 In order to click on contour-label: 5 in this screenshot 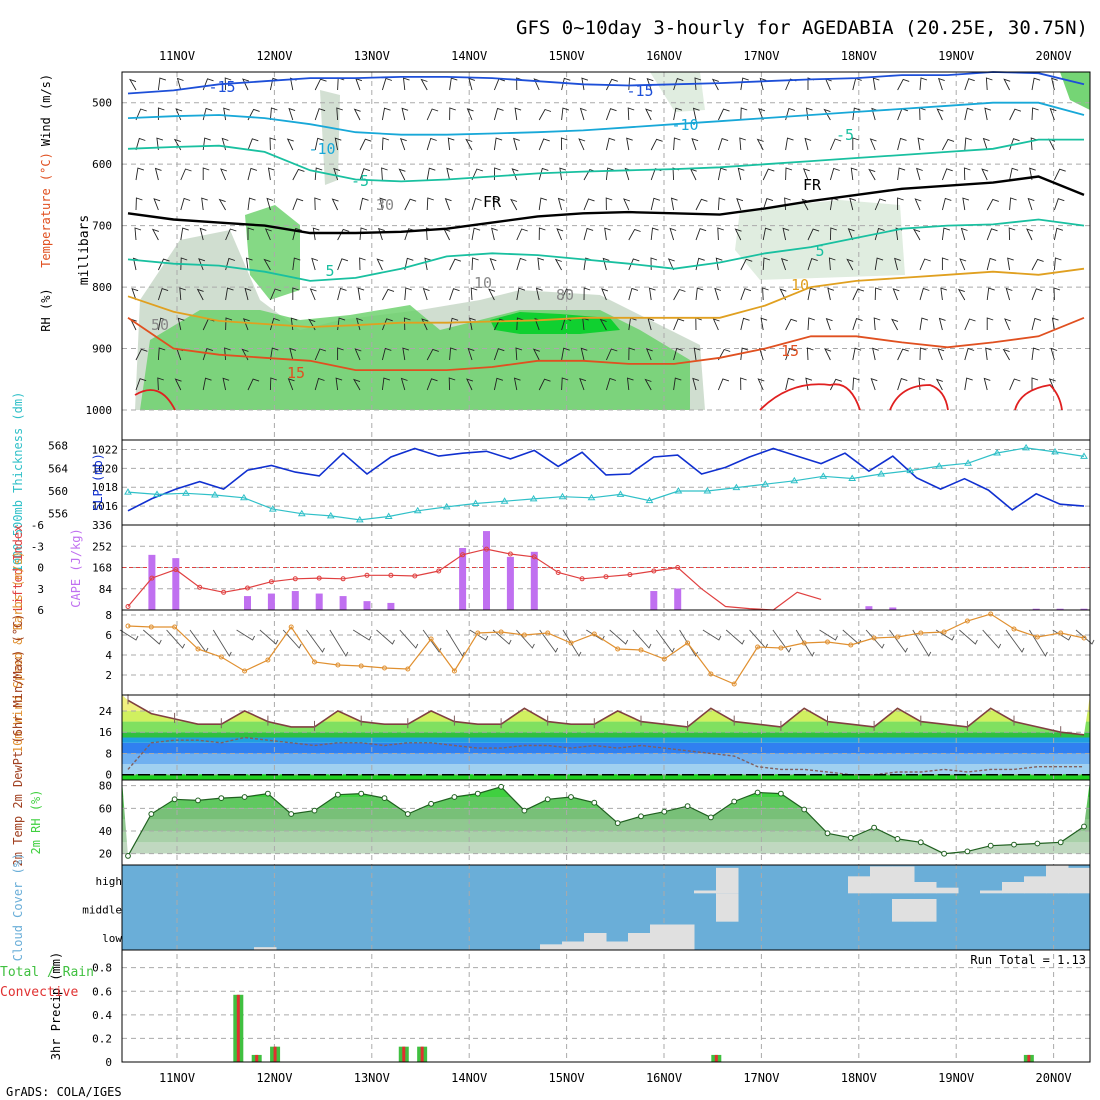, I will do `click(329, 271)`.